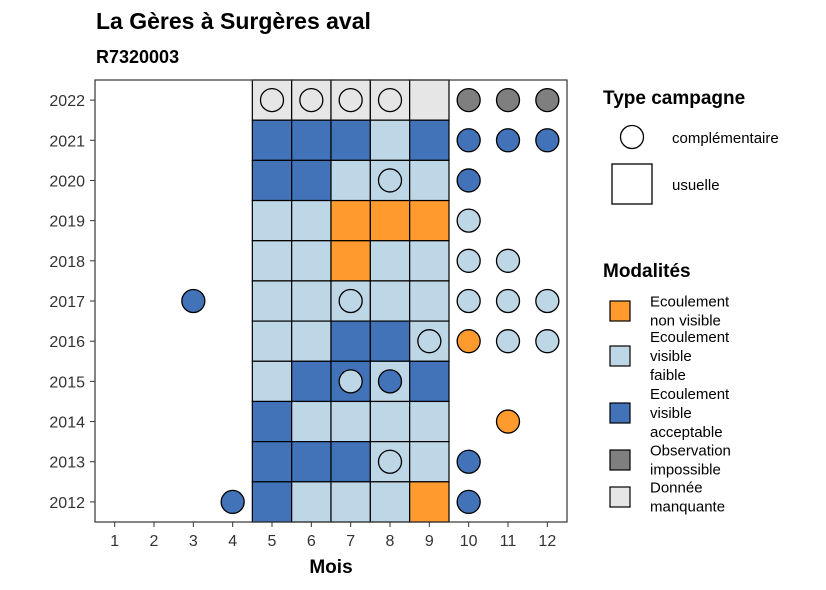 The height and width of the screenshot is (590, 826). Describe the element at coordinates (272, 541) in the screenshot. I see `x-tick-label-5: 5` at that location.